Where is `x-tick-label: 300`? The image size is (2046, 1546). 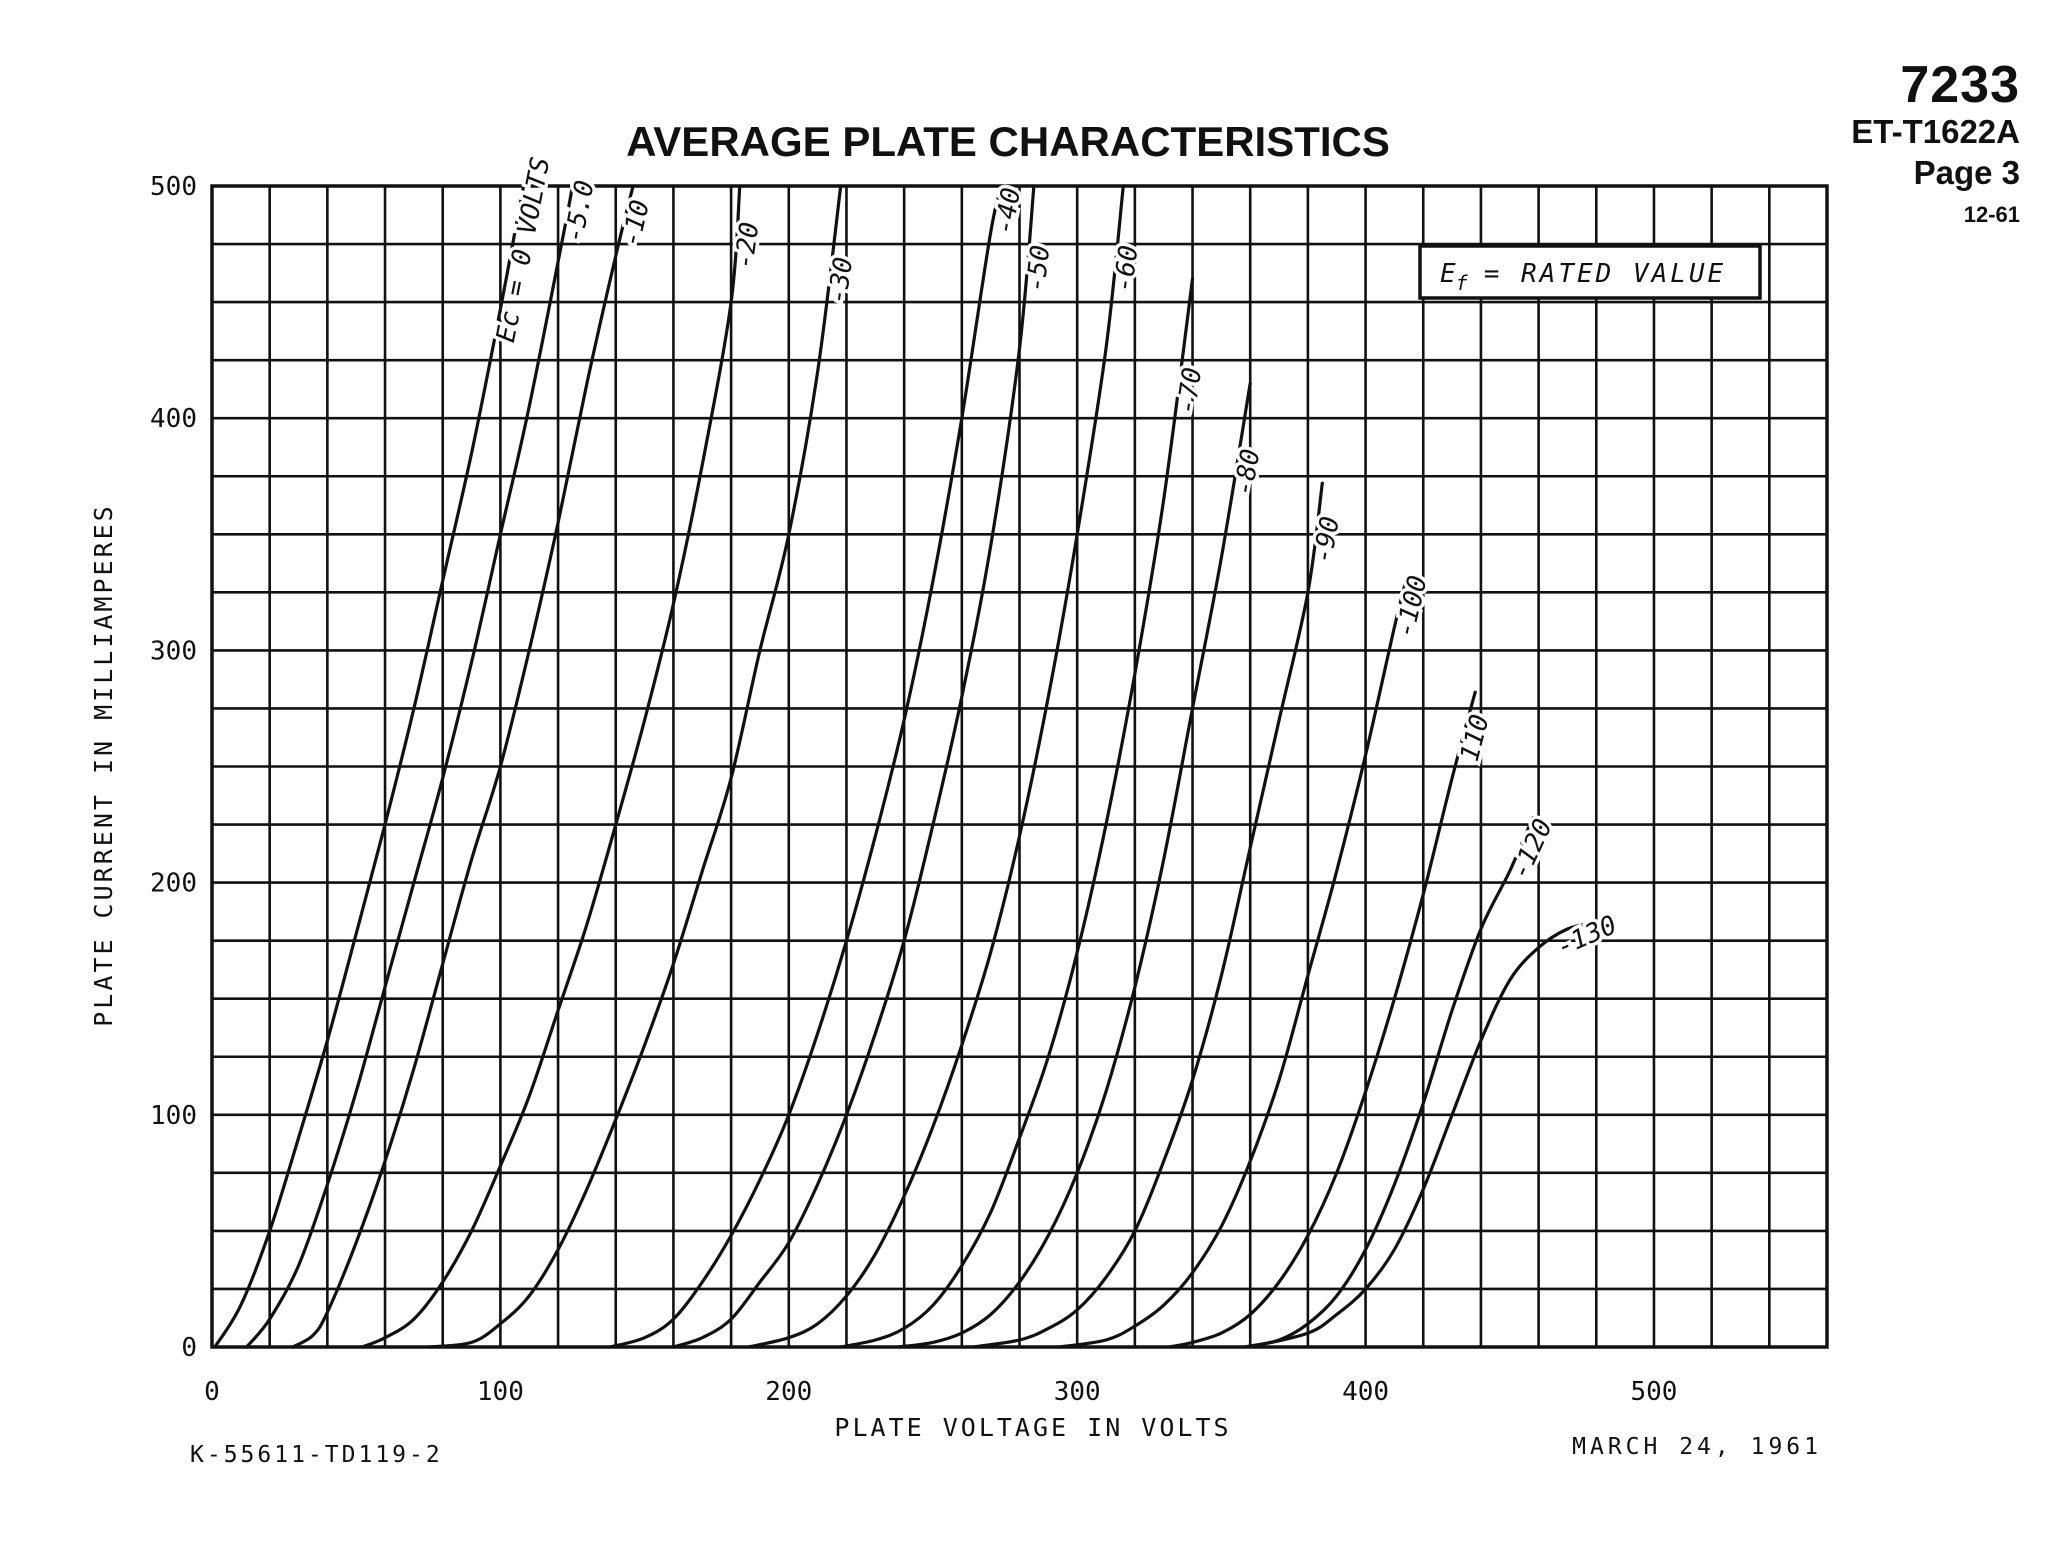 x-tick-label: 300 is located at coordinates (1077, 1392).